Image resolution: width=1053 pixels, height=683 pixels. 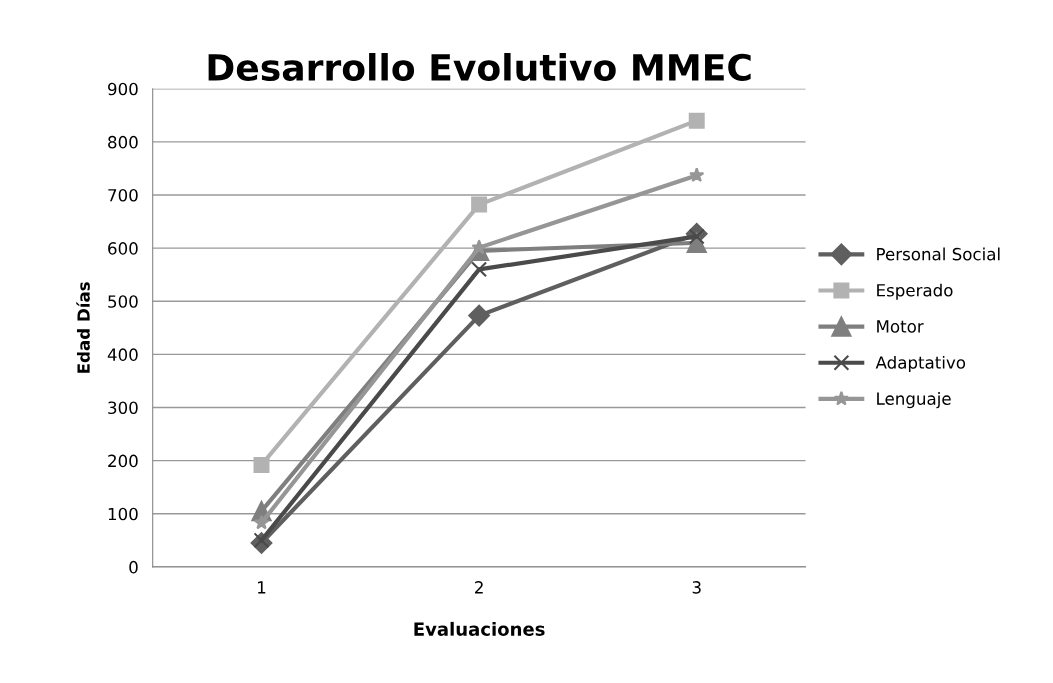 What do you see at coordinates (123, 408) in the screenshot?
I see `y-tick-label: 300` at bounding box center [123, 408].